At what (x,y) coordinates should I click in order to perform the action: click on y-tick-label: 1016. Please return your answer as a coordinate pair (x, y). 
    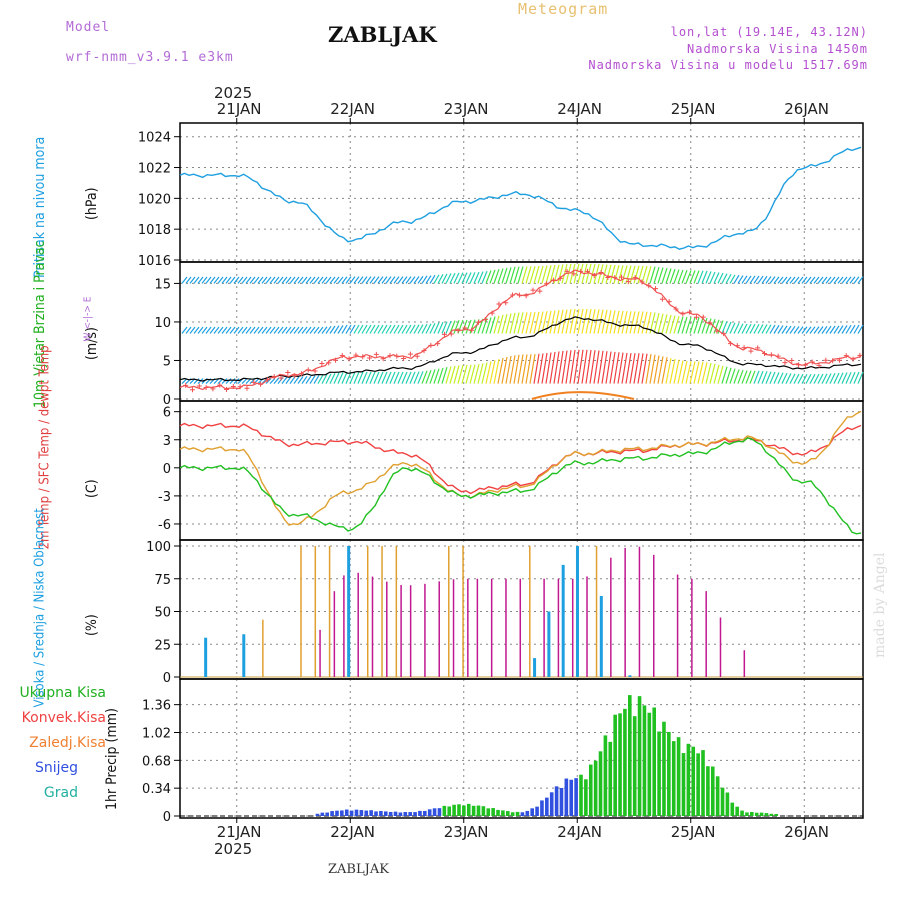
    Looking at the image, I should click on (154, 261).